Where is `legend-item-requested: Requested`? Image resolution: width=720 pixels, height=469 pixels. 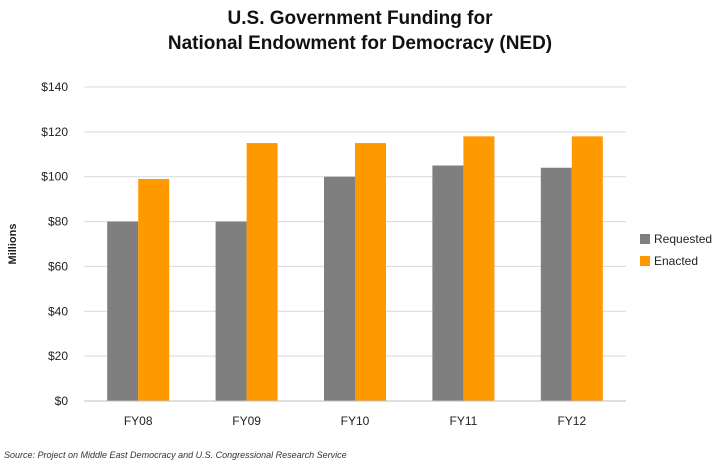
legend-item-requested: Requested is located at coordinates (676, 239).